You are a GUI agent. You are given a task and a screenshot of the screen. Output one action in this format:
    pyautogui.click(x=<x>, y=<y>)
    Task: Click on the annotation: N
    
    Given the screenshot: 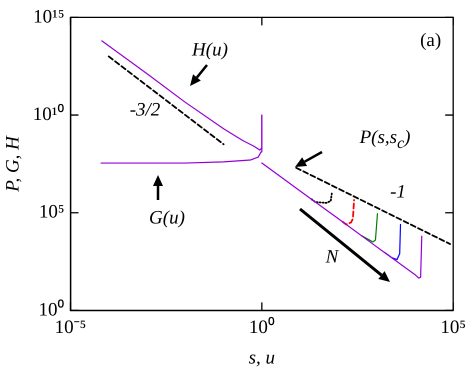 What is the action you would take?
    pyautogui.click(x=332, y=257)
    